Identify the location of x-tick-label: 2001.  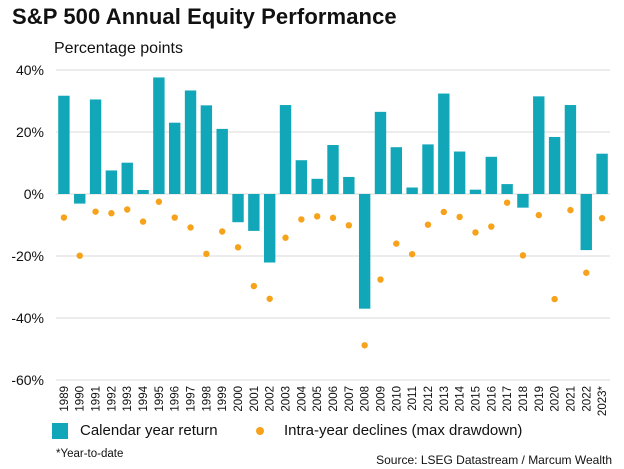
(255, 399).